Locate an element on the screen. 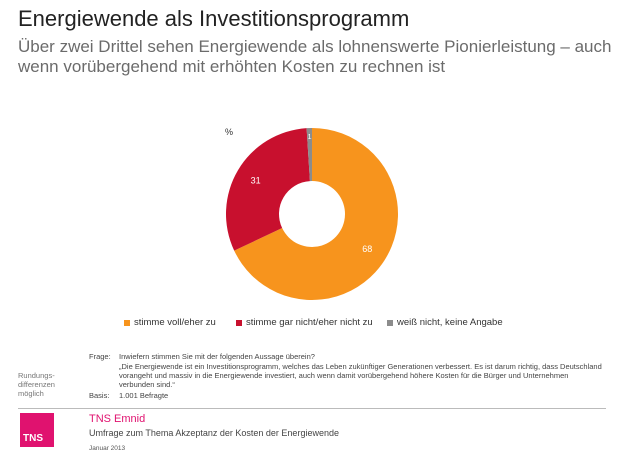 The height and width of the screenshot is (469, 625). data-label-disagree: 31 is located at coordinates (256, 181).